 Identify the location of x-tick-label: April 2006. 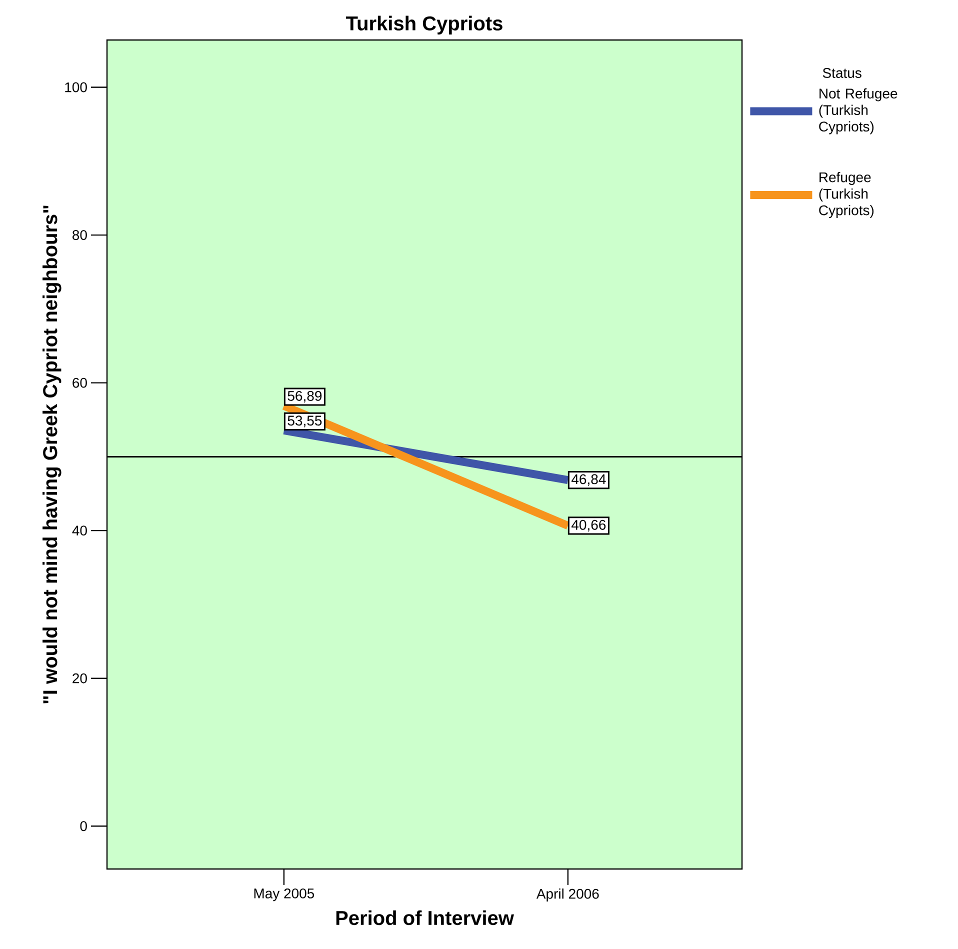
(567, 895).